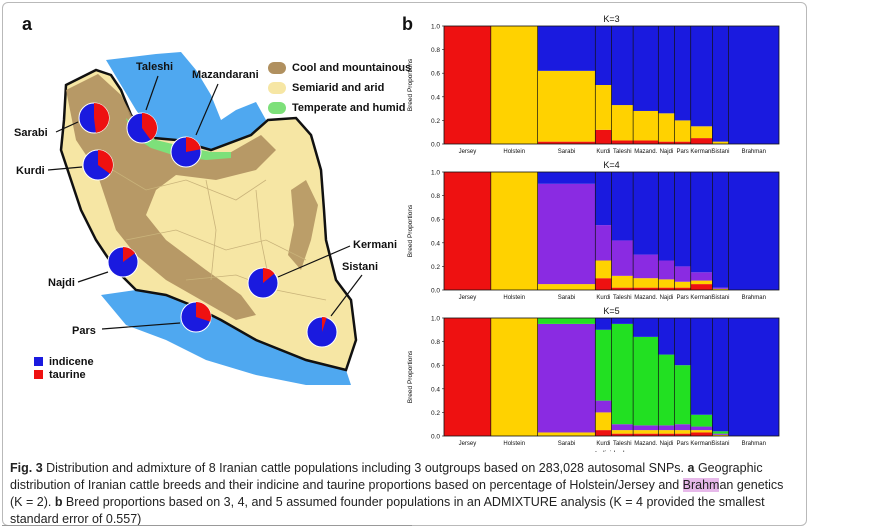  I want to click on pie-kermani: Kermani, so click(322, 269).